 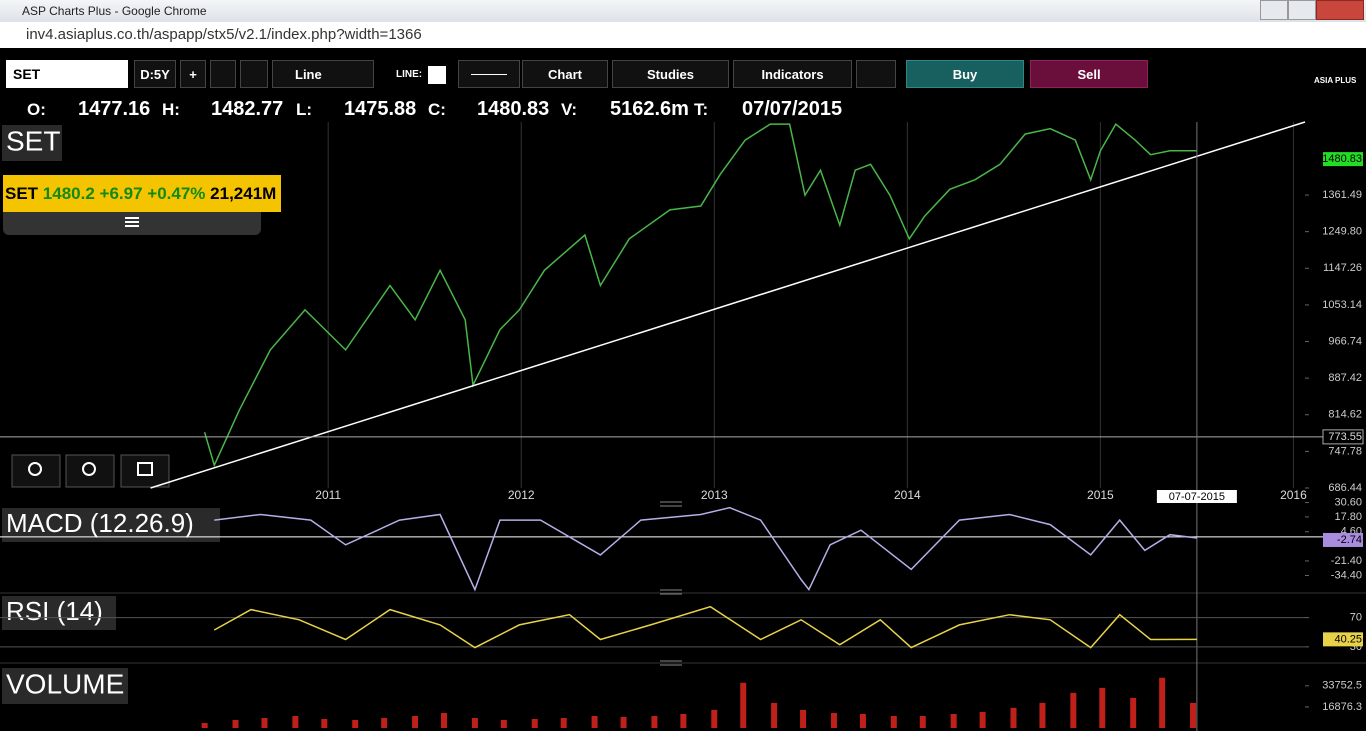 What do you see at coordinates (1349, 540) in the screenshot?
I see `last-value-label: -2.74` at bounding box center [1349, 540].